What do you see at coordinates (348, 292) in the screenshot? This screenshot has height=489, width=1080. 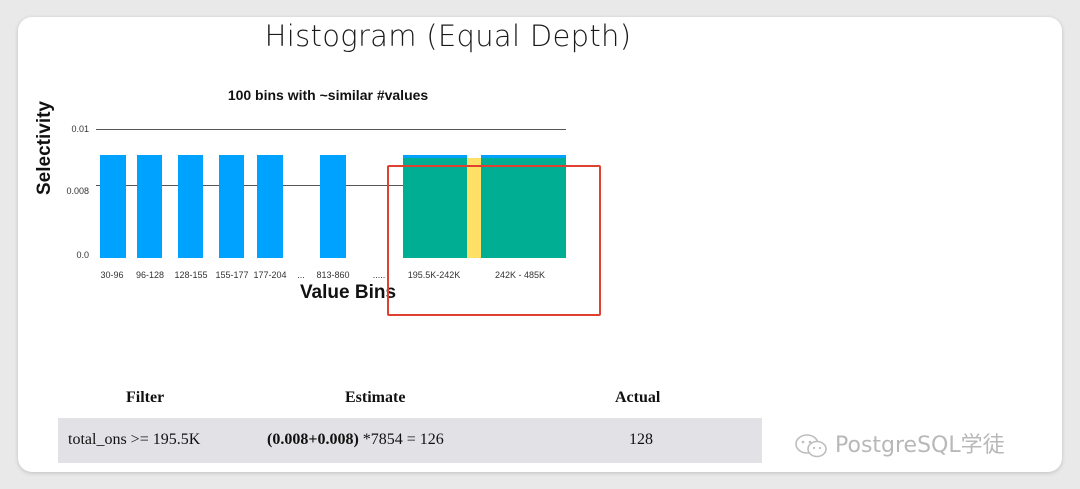 I see `x-axis-label: Value Bins` at bounding box center [348, 292].